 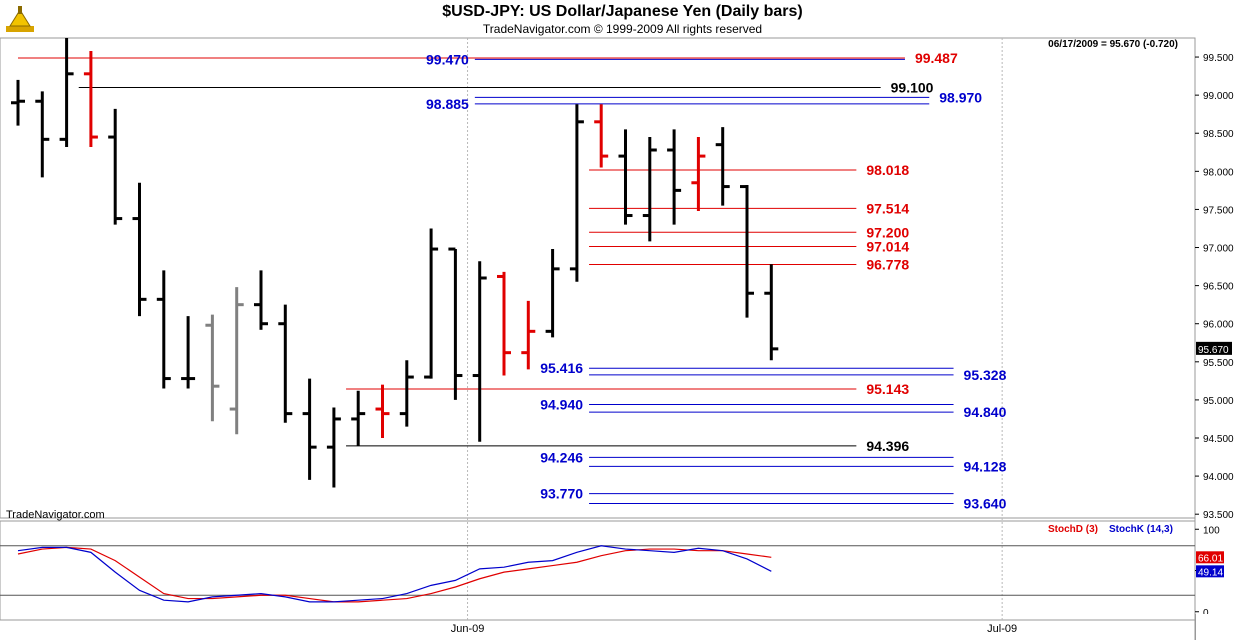 I want to click on level-label: 94.128, so click(x=985, y=466).